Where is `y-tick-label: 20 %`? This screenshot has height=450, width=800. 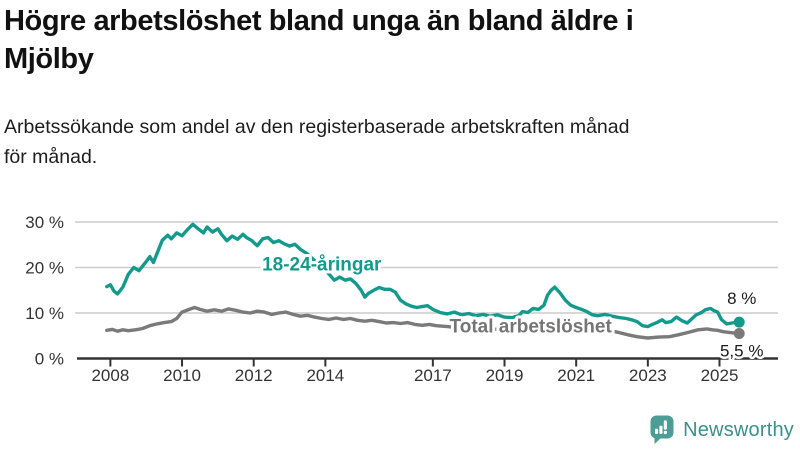
y-tick-label: 20 % is located at coordinates (44, 268).